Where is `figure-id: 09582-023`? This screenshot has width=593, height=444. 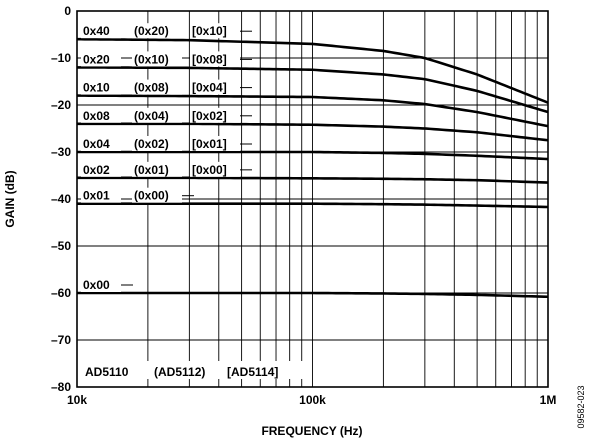
figure-id: 09582-023 is located at coordinates (581, 406).